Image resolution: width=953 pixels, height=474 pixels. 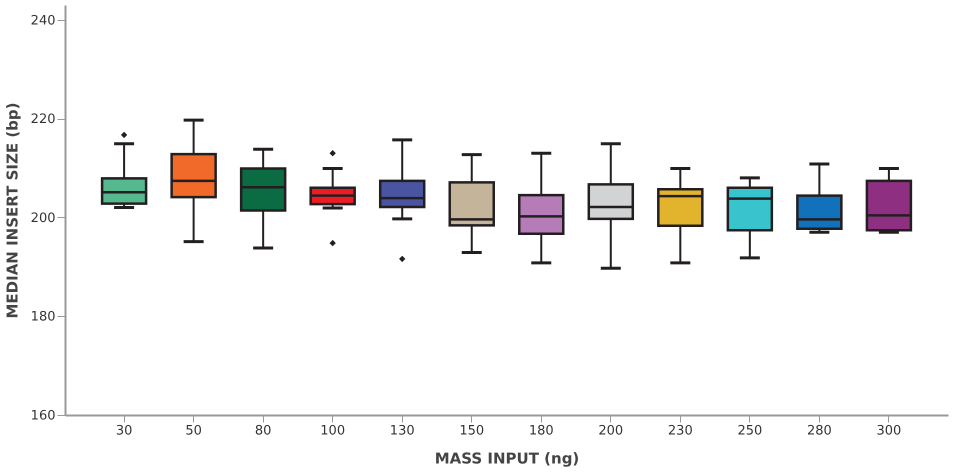 I want to click on y-tick-label: 240, so click(x=43, y=20).